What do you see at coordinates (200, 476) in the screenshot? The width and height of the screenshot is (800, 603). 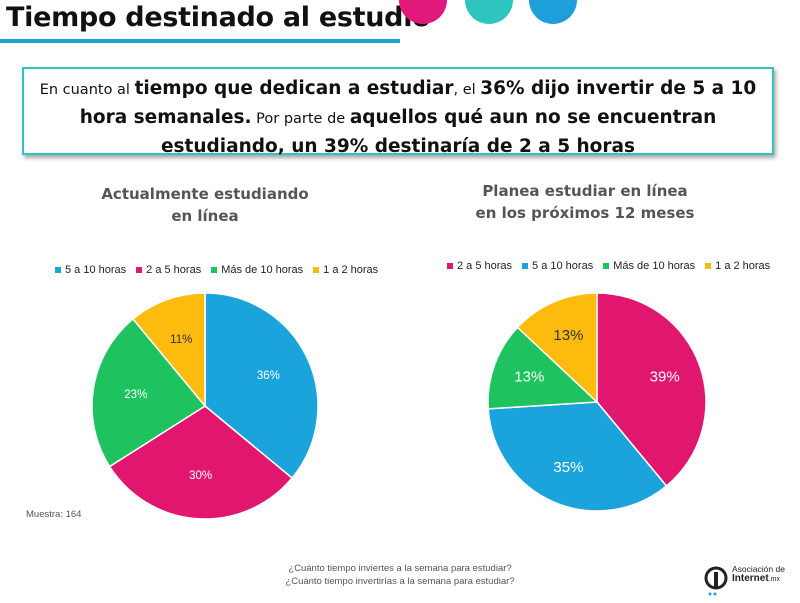 I see `slice-label: 30%` at bounding box center [200, 476].